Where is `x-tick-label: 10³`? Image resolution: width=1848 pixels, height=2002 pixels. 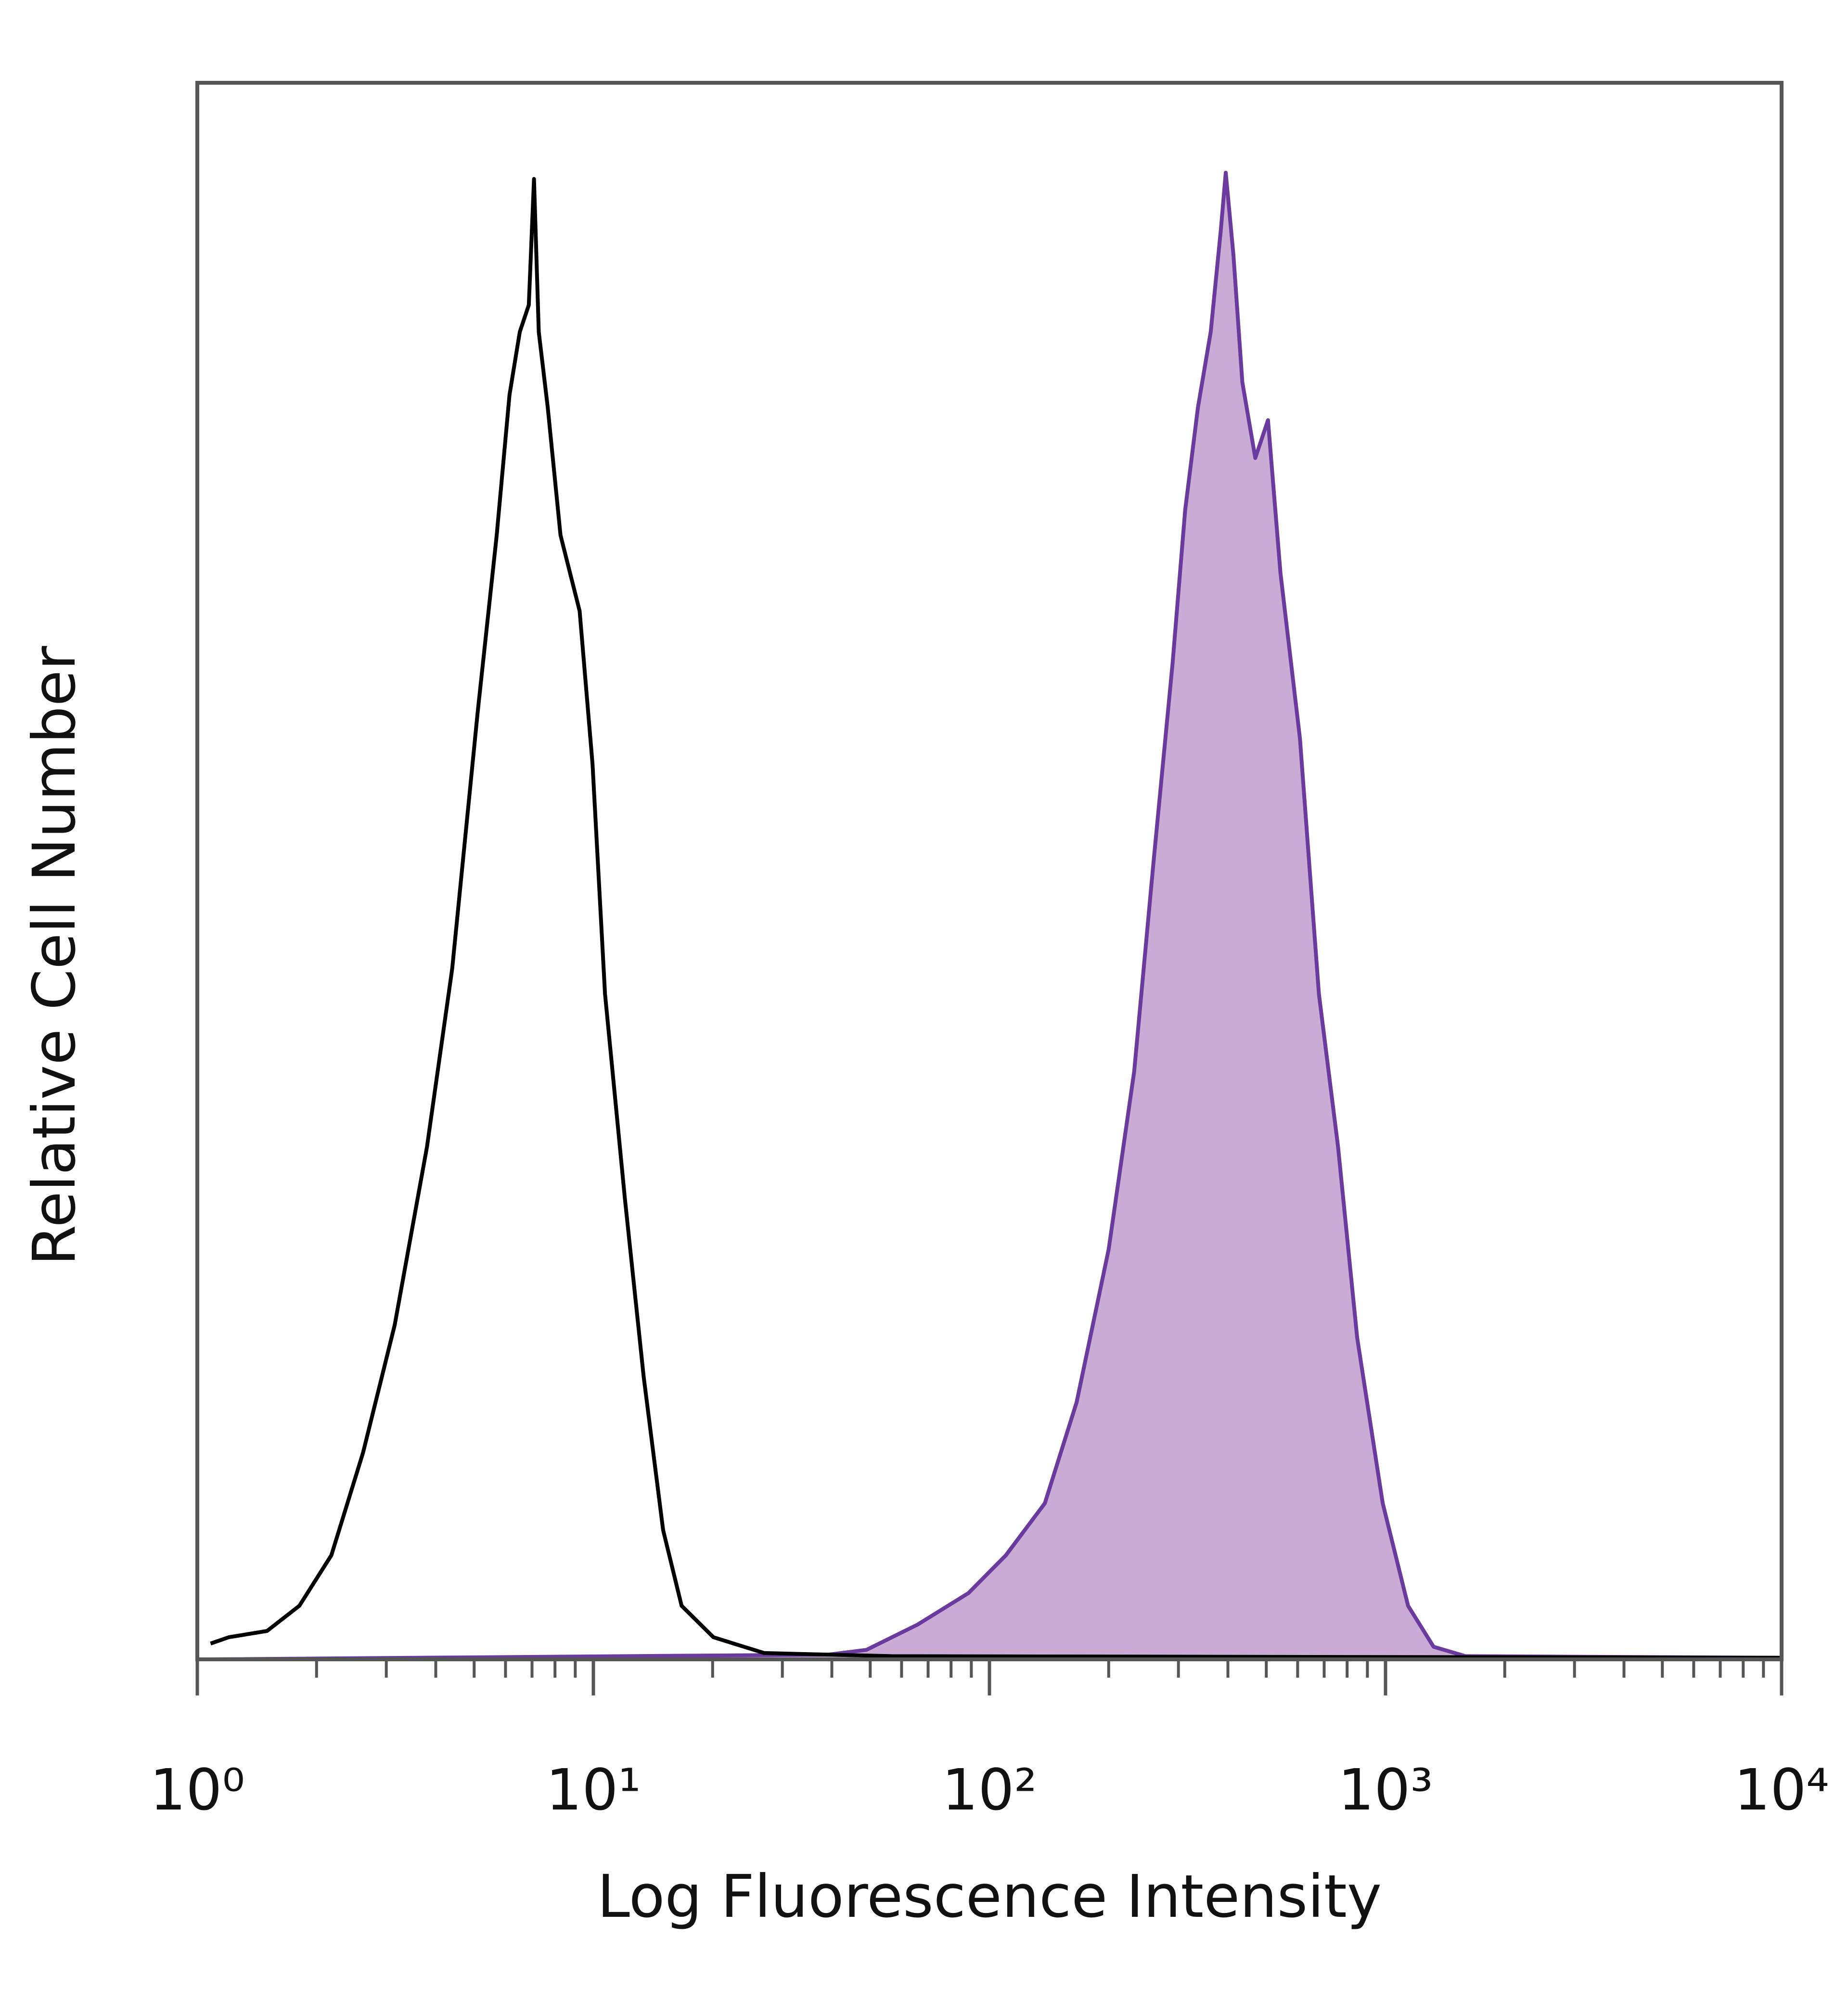 x-tick-label: 10³ is located at coordinates (1385, 1790).